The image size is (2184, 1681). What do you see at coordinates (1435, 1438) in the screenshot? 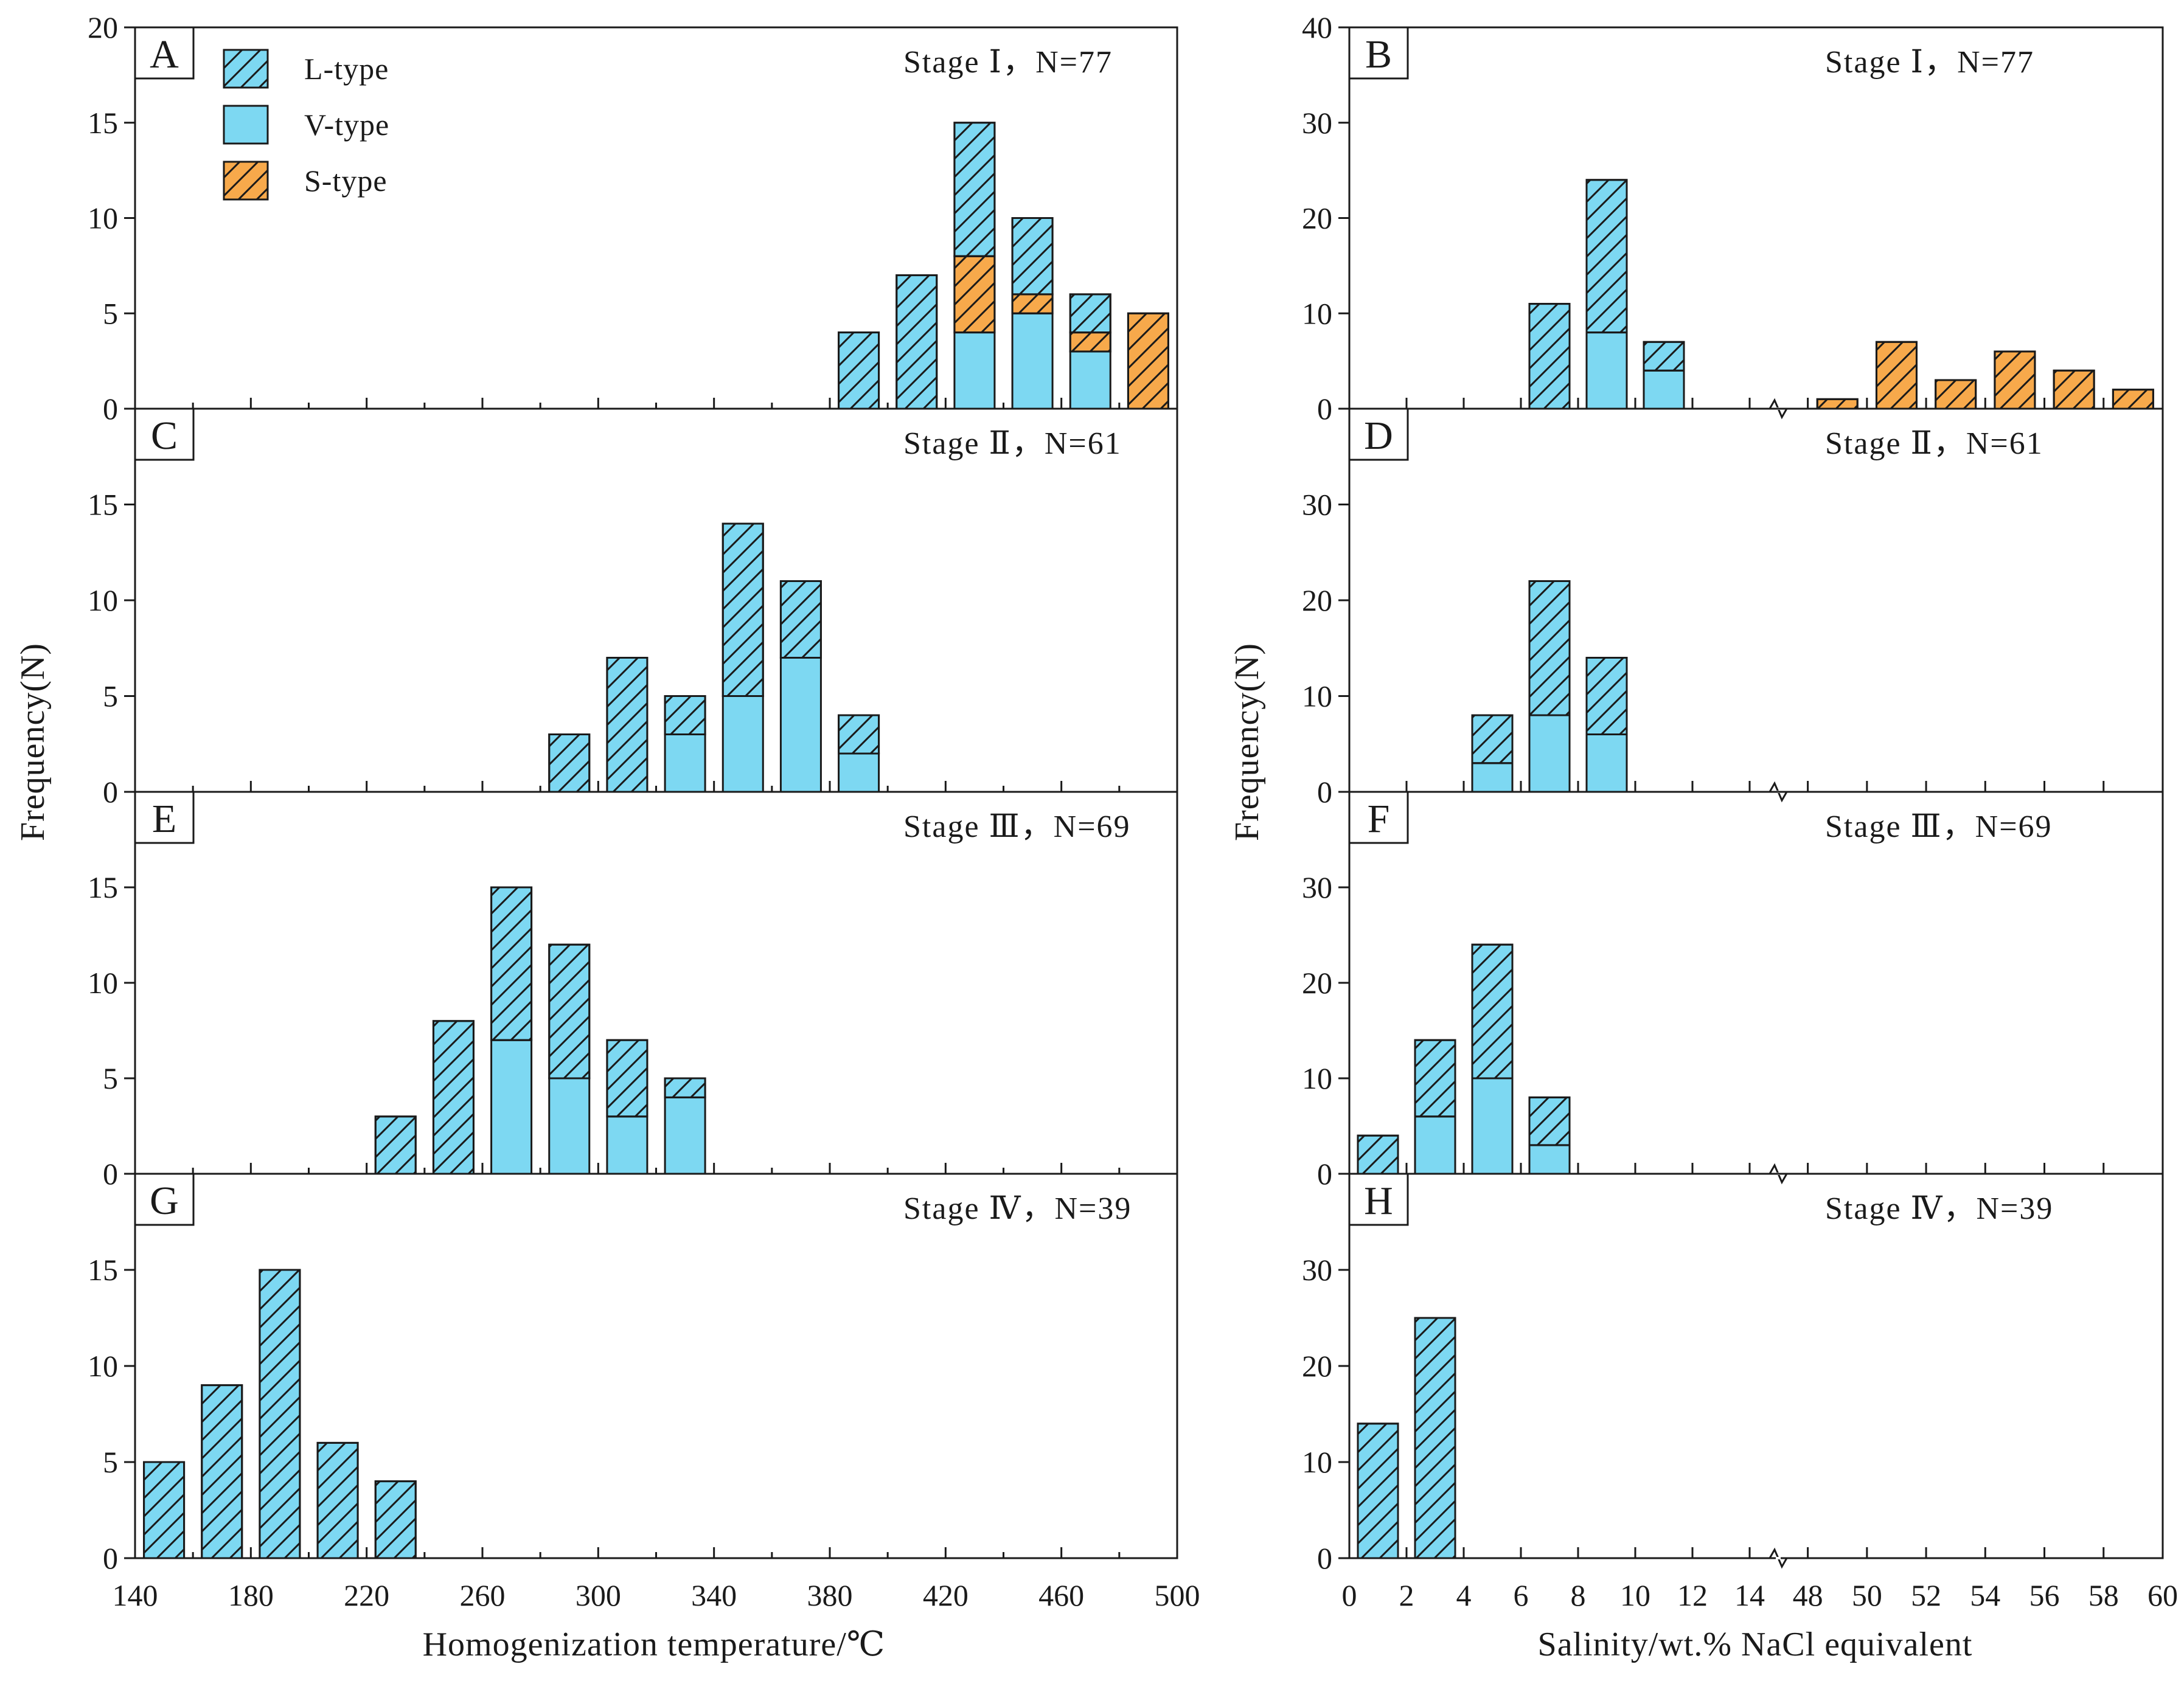
I see `bar-hatch-H-3-l` at bounding box center [1435, 1438].